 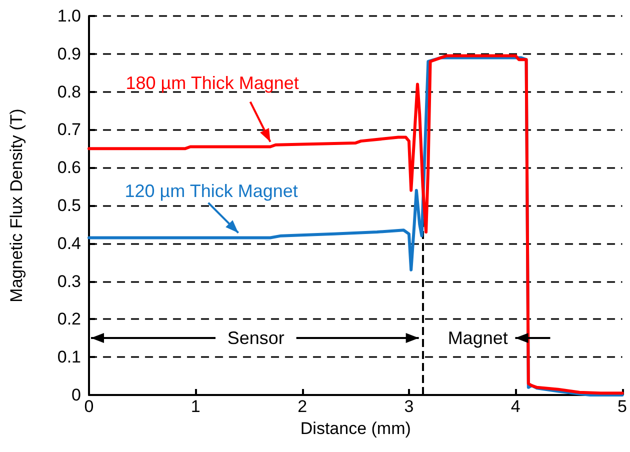 What do you see at coordinates (69, 130) in the screenshot?
I see `y-tick-label: 0.7` at bounding box center [69, 130].